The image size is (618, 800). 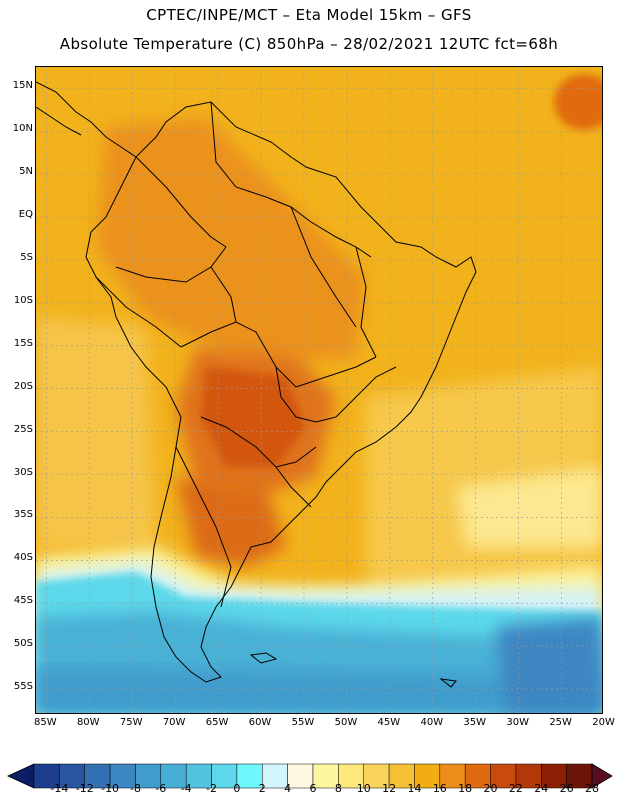 What do you see at coordinates (23, 686) in the screenshot?
I see `latitude-label: 55S` at bounding box center [23, 686].